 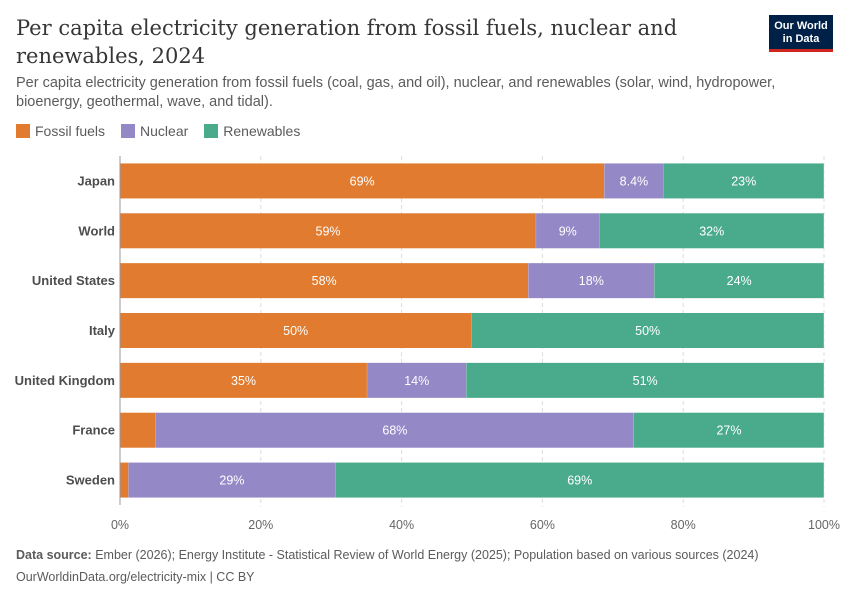 What do you see at coordinates (211, 131) in the screenshot?
I see `legend-swatch-renewables` at bounding box center [211, 131].